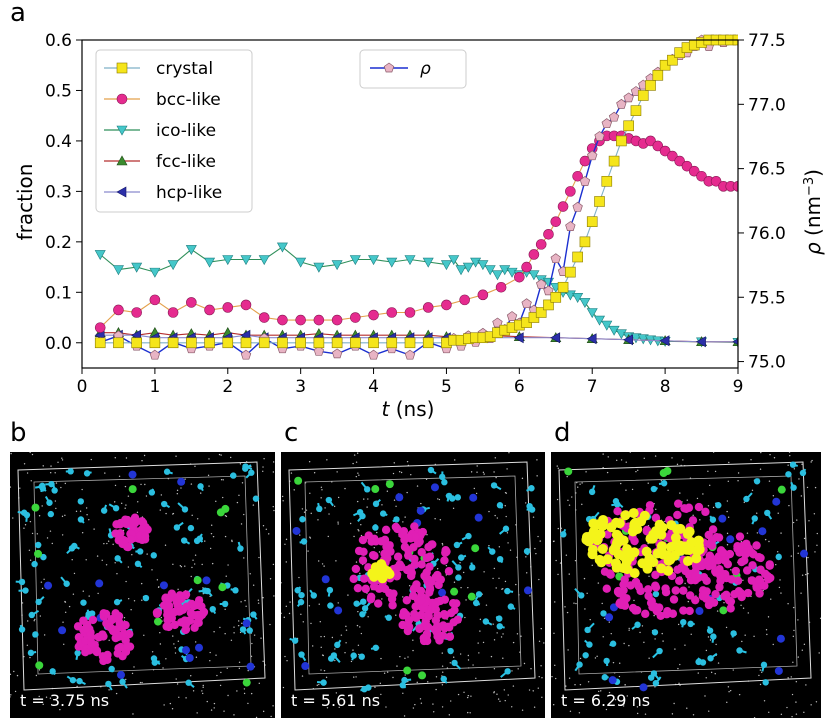 The image size is (831, 723). I want to click on y-tick-label: 0.6, so click(58, 41).